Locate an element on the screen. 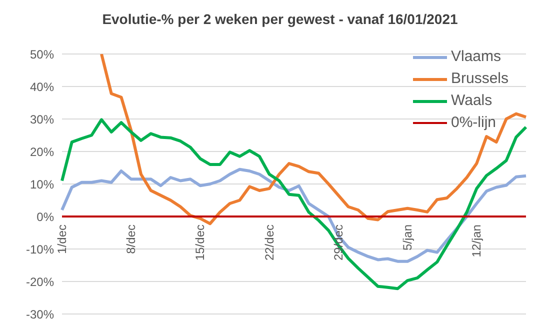  y-tick-label: 10% is located at coordinates (42, 184).